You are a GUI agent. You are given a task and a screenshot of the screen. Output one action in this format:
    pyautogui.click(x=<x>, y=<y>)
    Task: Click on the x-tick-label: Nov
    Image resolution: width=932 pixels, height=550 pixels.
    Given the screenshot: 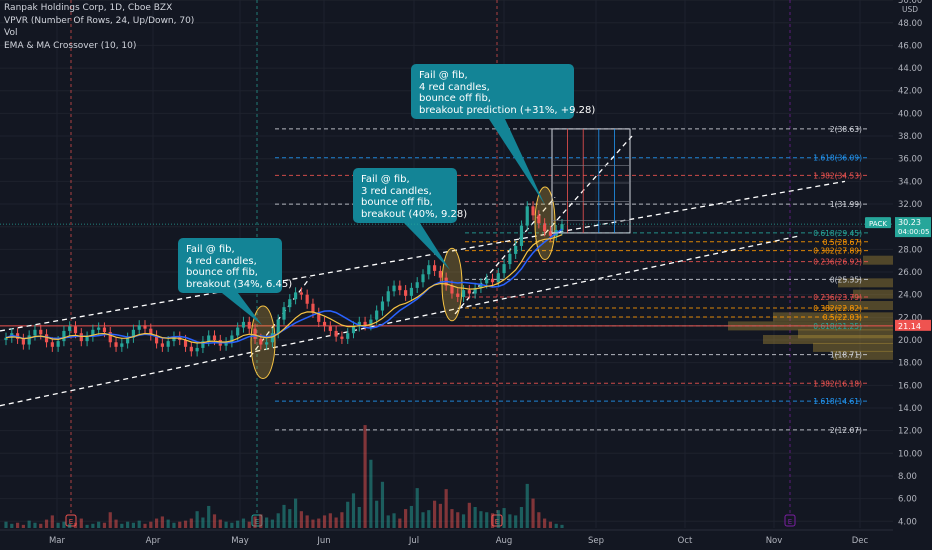 What is the action you would take?
    pyautogui.click(x=774, y=541)
    